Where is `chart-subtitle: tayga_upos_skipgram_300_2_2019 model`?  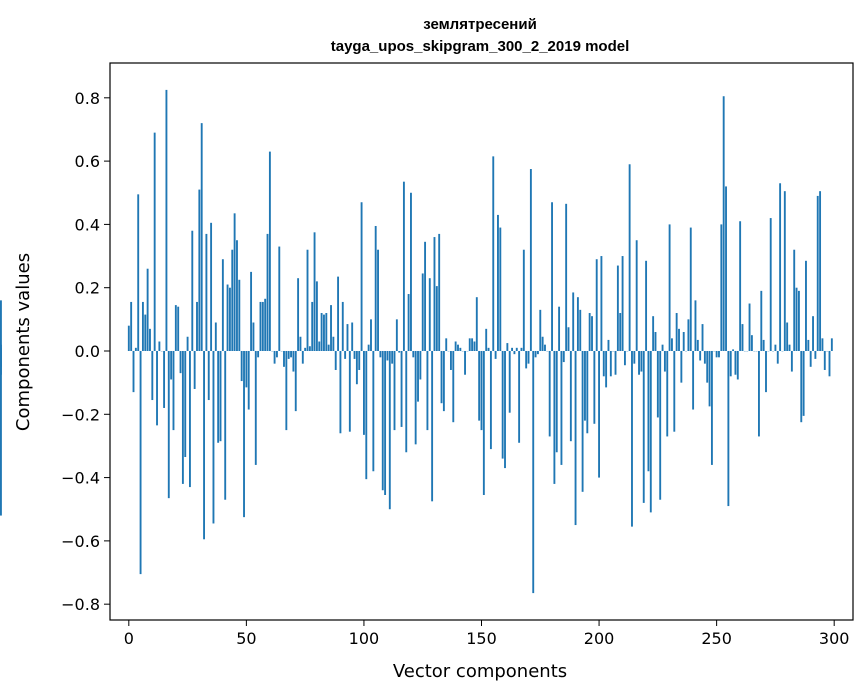 chart-subtitle: tayga_upos_skipgram_300_2_2019 model is located at coordinates (480, 46).